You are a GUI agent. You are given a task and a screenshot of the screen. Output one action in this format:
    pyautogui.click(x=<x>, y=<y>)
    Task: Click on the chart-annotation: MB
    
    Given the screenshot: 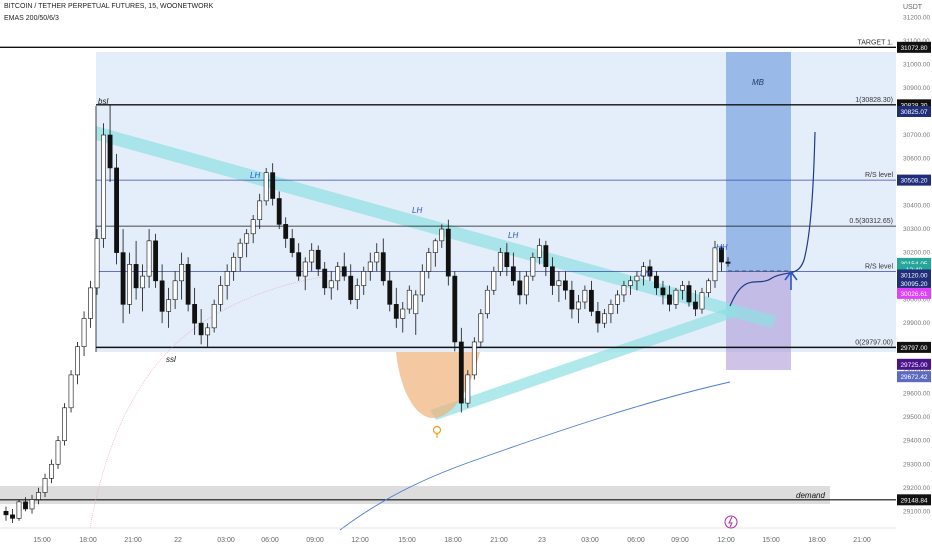 What is the action you would take?
    pyautogui.click(x=758, y=82)
    